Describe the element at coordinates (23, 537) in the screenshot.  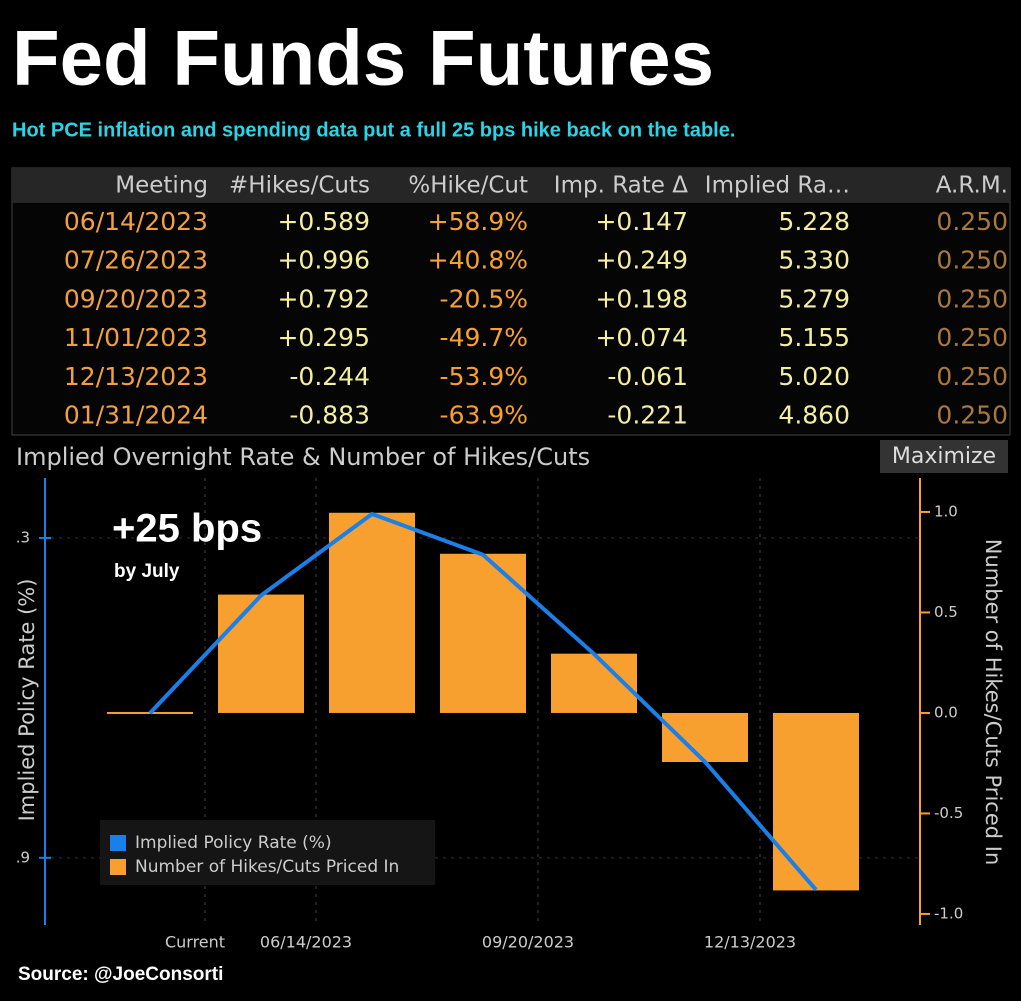
I see `y-tick-label: .3` at that location.